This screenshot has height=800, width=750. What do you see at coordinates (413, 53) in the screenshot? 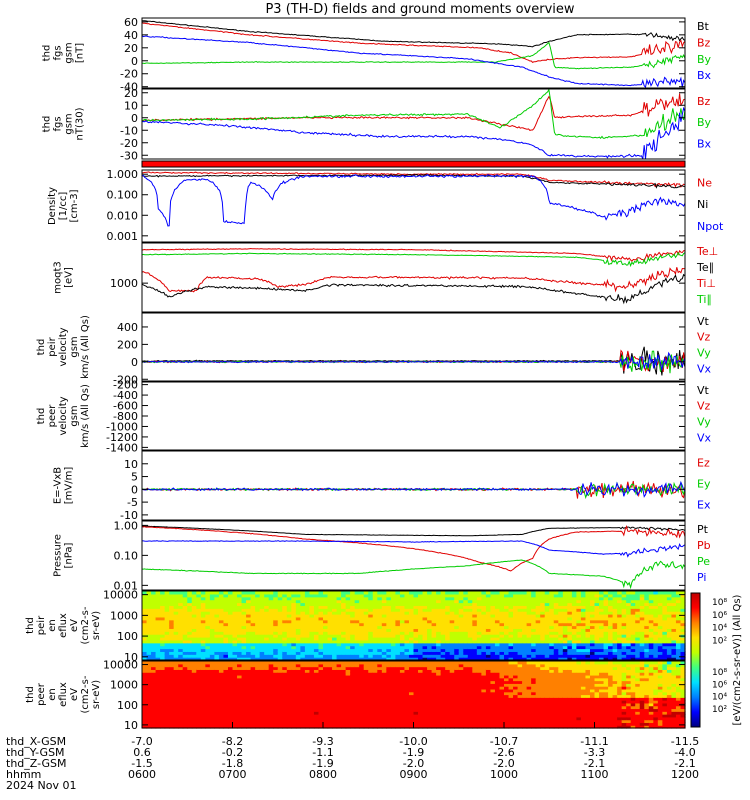
I see `panel-frame` at bounding box center [413, 53].